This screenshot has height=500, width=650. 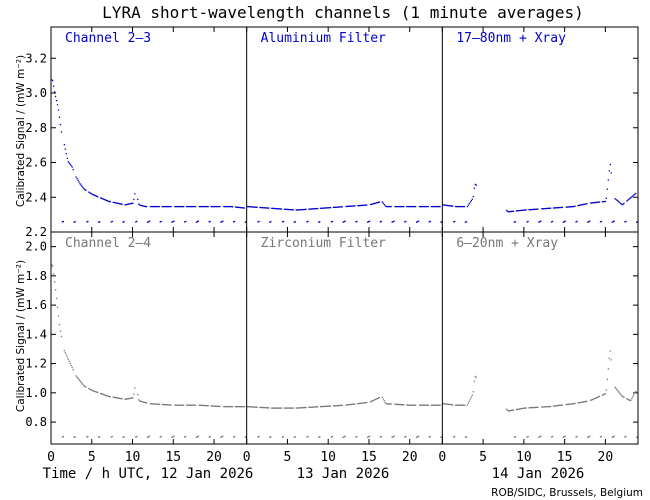 I want to click on y-tick-label: 2.2, so click(x=36, y=232).